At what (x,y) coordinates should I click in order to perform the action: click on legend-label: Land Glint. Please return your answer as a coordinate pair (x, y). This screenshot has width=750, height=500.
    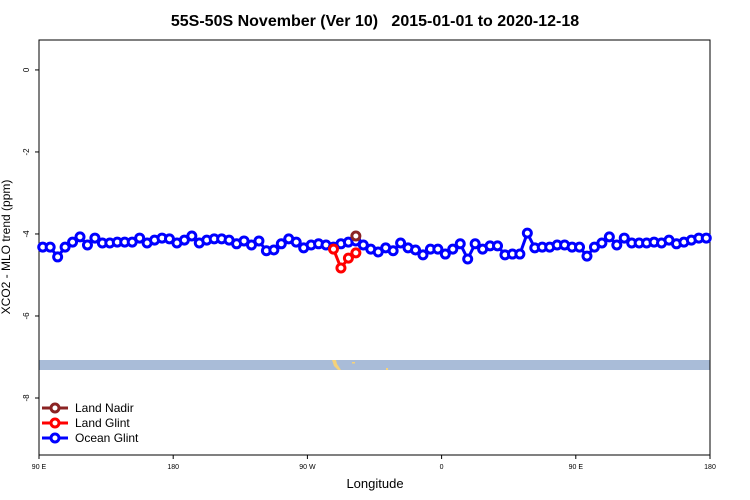
    Looking at the image, I should click on (102, 423).